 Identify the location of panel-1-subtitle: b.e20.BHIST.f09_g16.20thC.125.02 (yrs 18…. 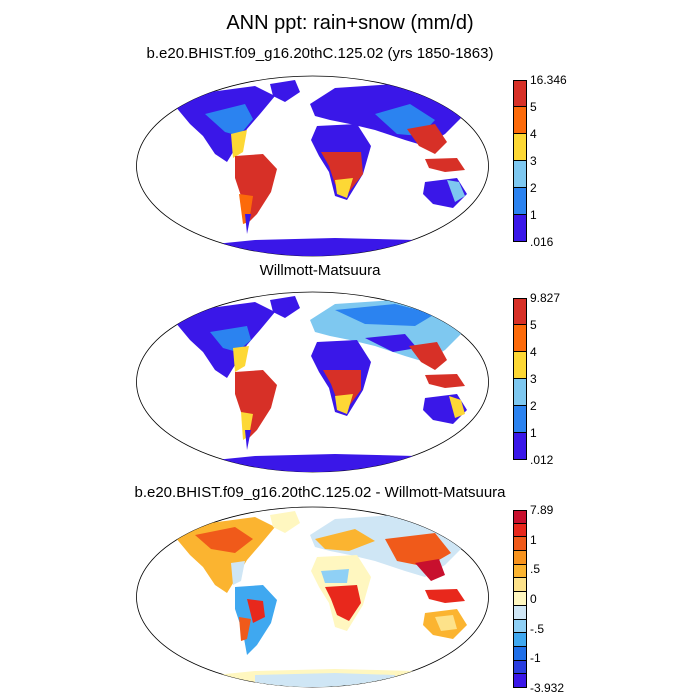
(320, 53).